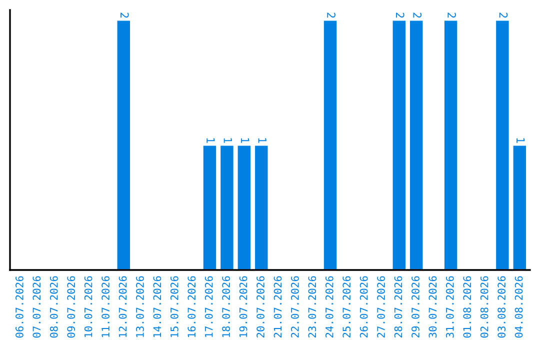  What do you see at coordinates (243, 307) in the screenshot?
I see `x-tick-label: 19.07.2026` at bounding box center [243, 307].